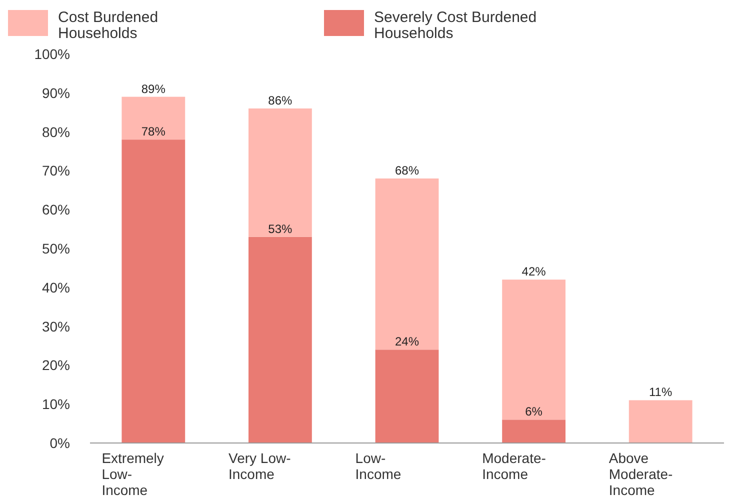 This screenshot has height=500, width=732. Describe the element at coordinates (108, 25) in the screenshot. I see `legend-label: Cost Burdened Households` at that location.